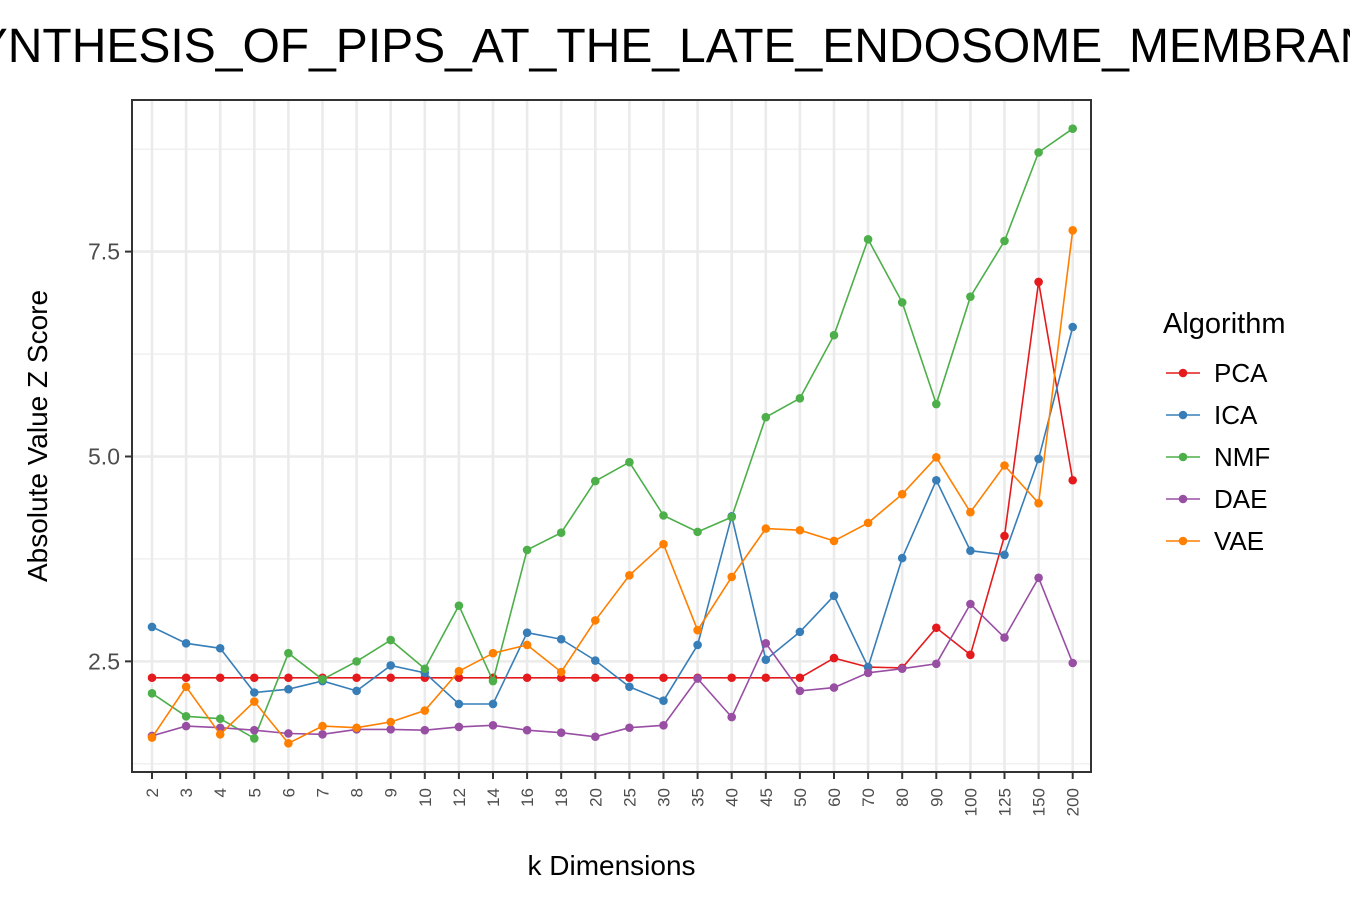 This screenshot has width=1350, height=900. I want to click on x-tick-label: 20, so click(595, 797).